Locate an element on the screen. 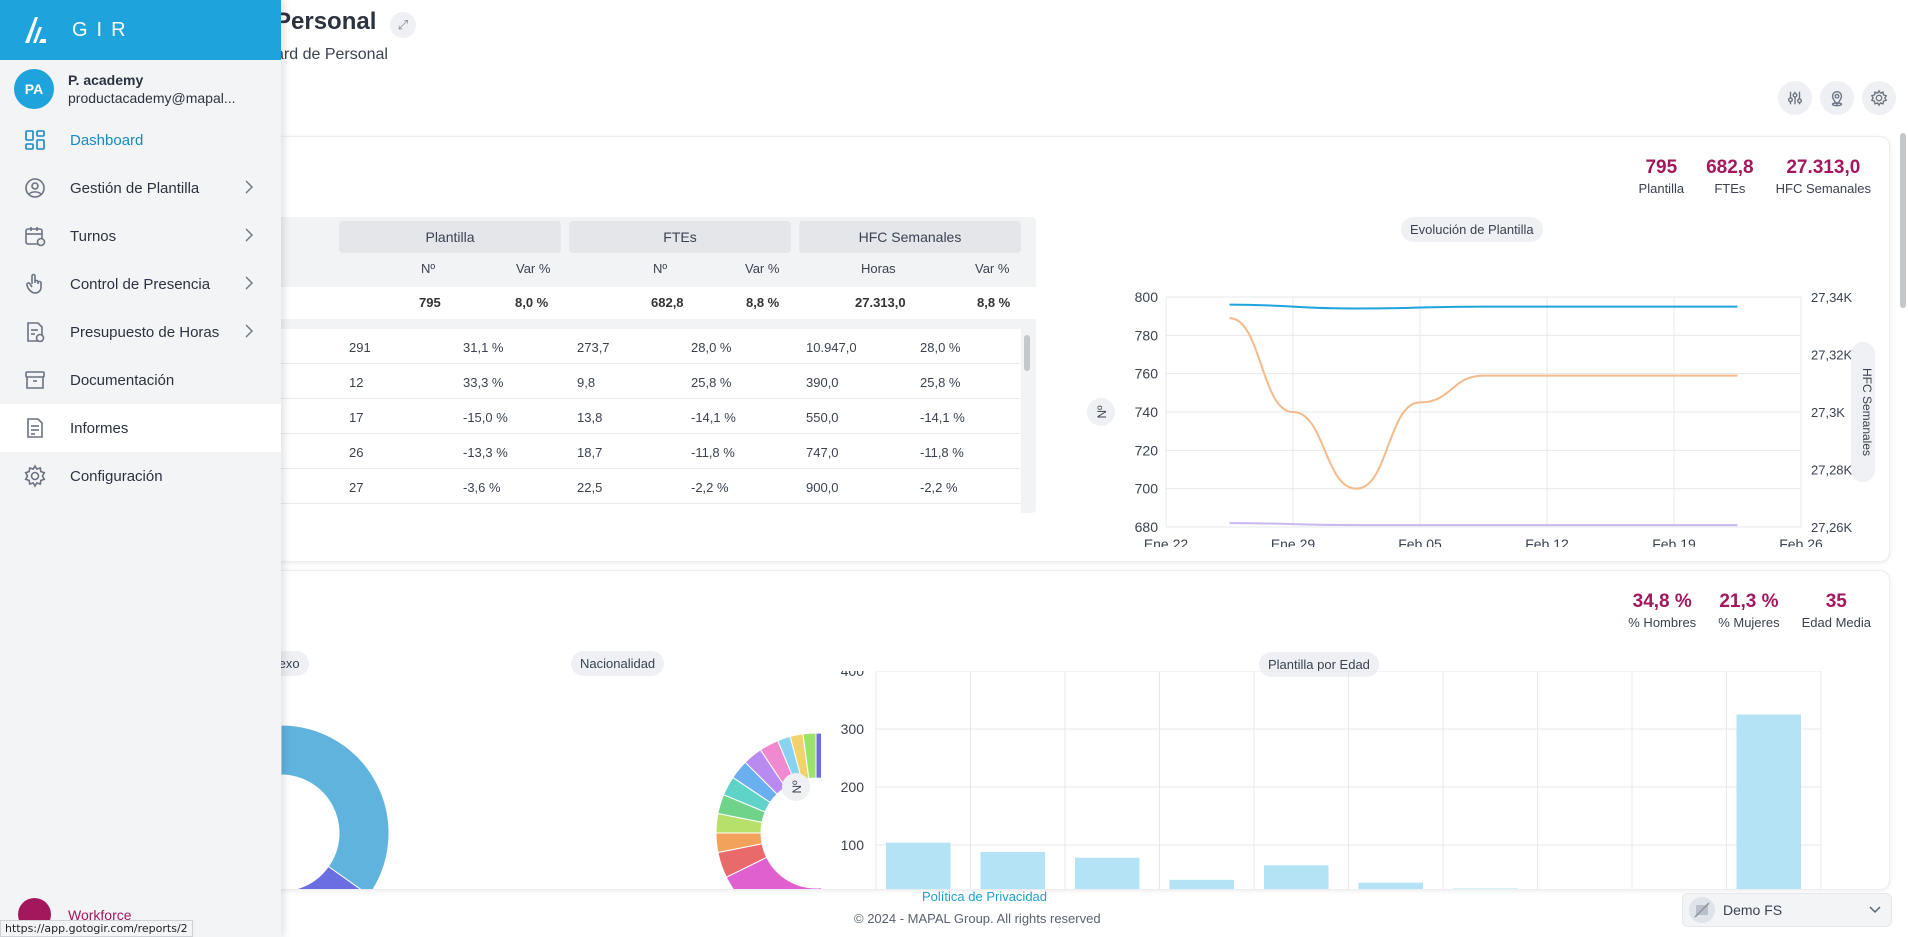  location-button is located at coordinates (1837, 98).